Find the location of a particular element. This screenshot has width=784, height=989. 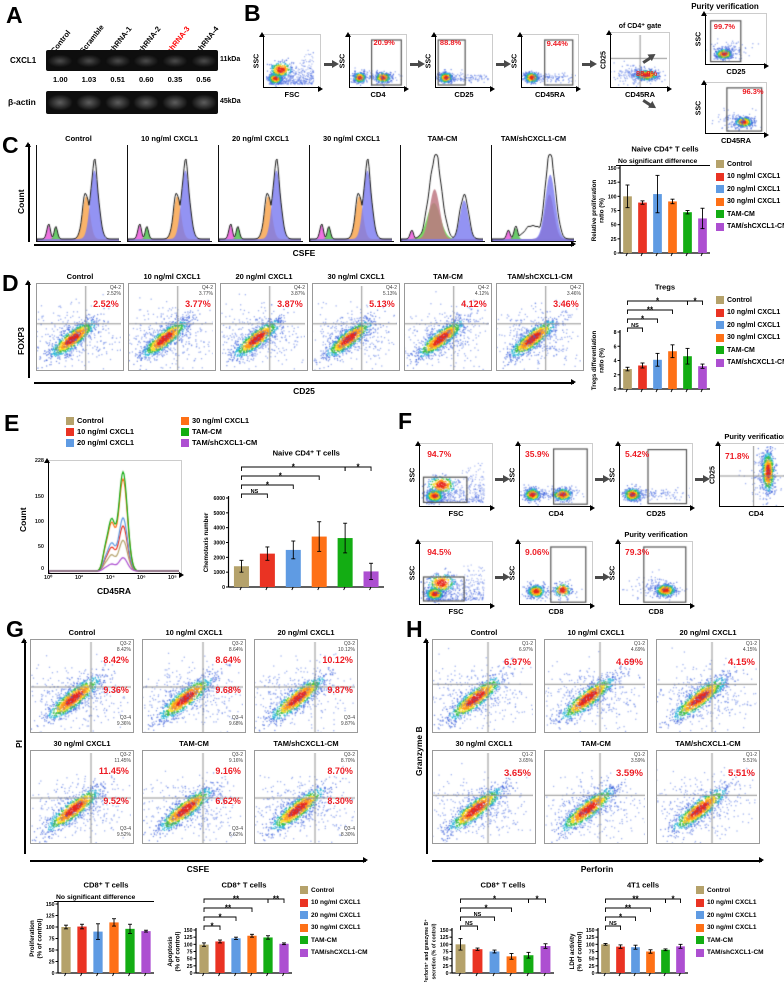

svg-text: Naive CD4⁺ T cells is located at coordinates (306, 453).